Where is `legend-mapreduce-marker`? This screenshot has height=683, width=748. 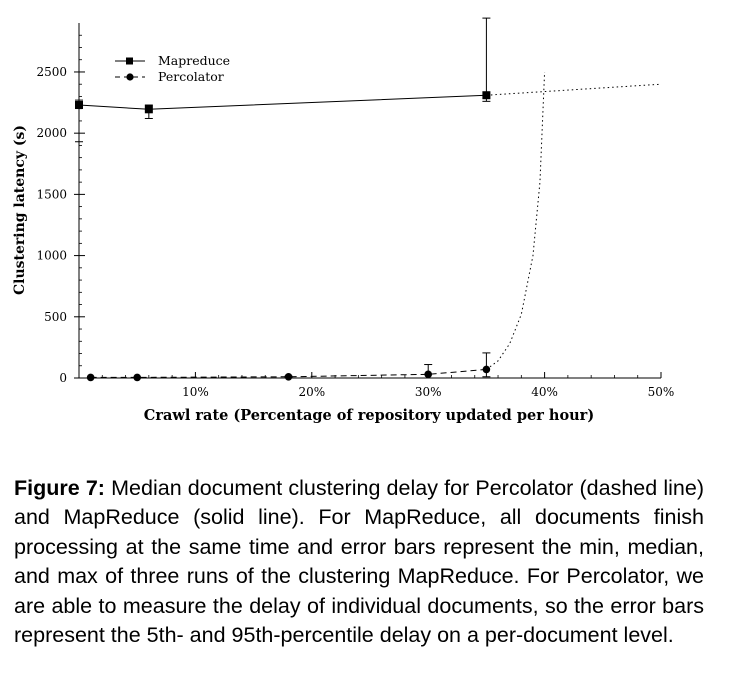
legend-mapreduce-marker is located at coordinates (129, 61).